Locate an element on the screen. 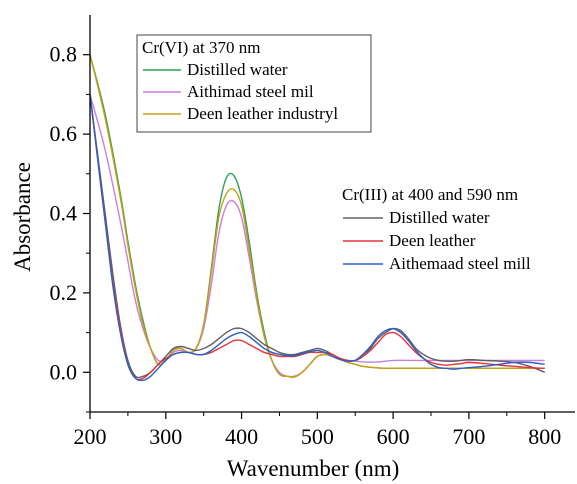 The width and height of the screenshot is (577, 484). legend-entry-label: Deen leather industryl is located at coordinates (262, 113).